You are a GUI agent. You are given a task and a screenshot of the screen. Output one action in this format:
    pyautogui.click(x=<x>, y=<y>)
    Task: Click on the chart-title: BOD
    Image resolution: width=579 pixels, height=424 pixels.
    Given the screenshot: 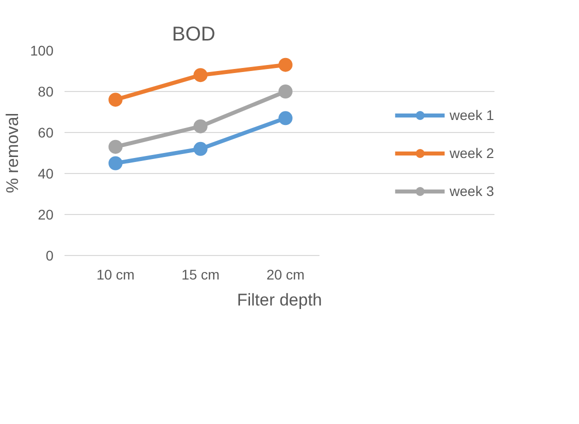 What is the action you would take?
    pyautogui.click(x=194, y=35)
    